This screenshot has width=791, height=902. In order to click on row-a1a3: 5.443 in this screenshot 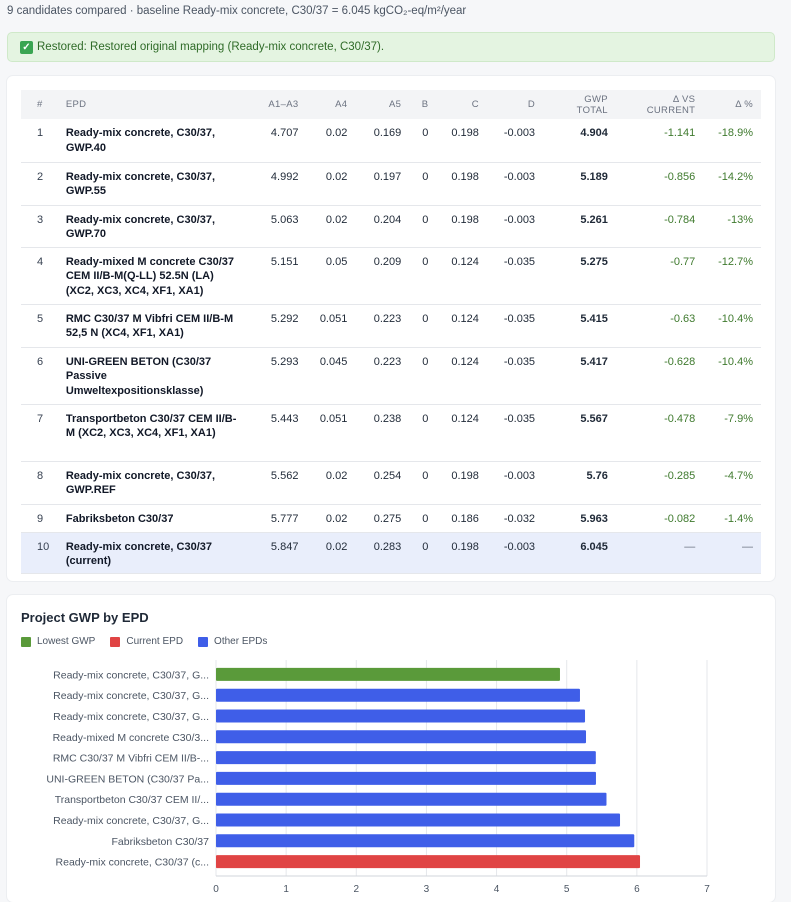, I will do `click(276, 433)`.